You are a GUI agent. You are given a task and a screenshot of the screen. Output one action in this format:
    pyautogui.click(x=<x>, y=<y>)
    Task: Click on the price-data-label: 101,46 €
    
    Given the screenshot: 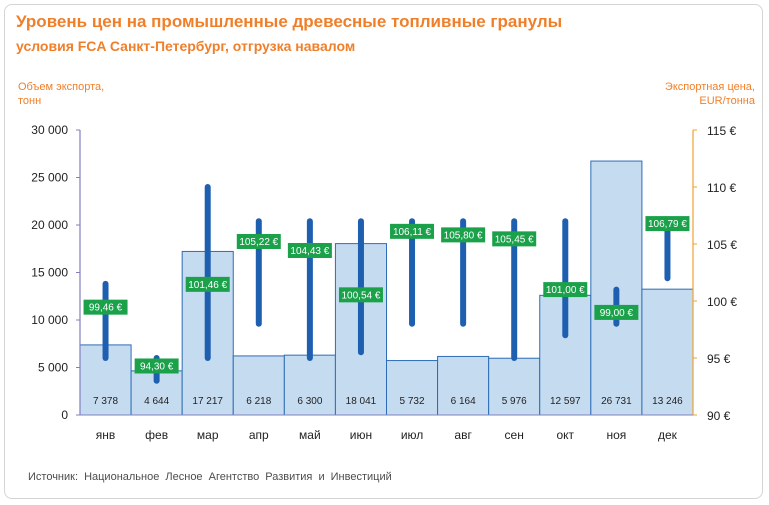 What is the action you would take?
    pyautogui.click(x=207, y=285)
    